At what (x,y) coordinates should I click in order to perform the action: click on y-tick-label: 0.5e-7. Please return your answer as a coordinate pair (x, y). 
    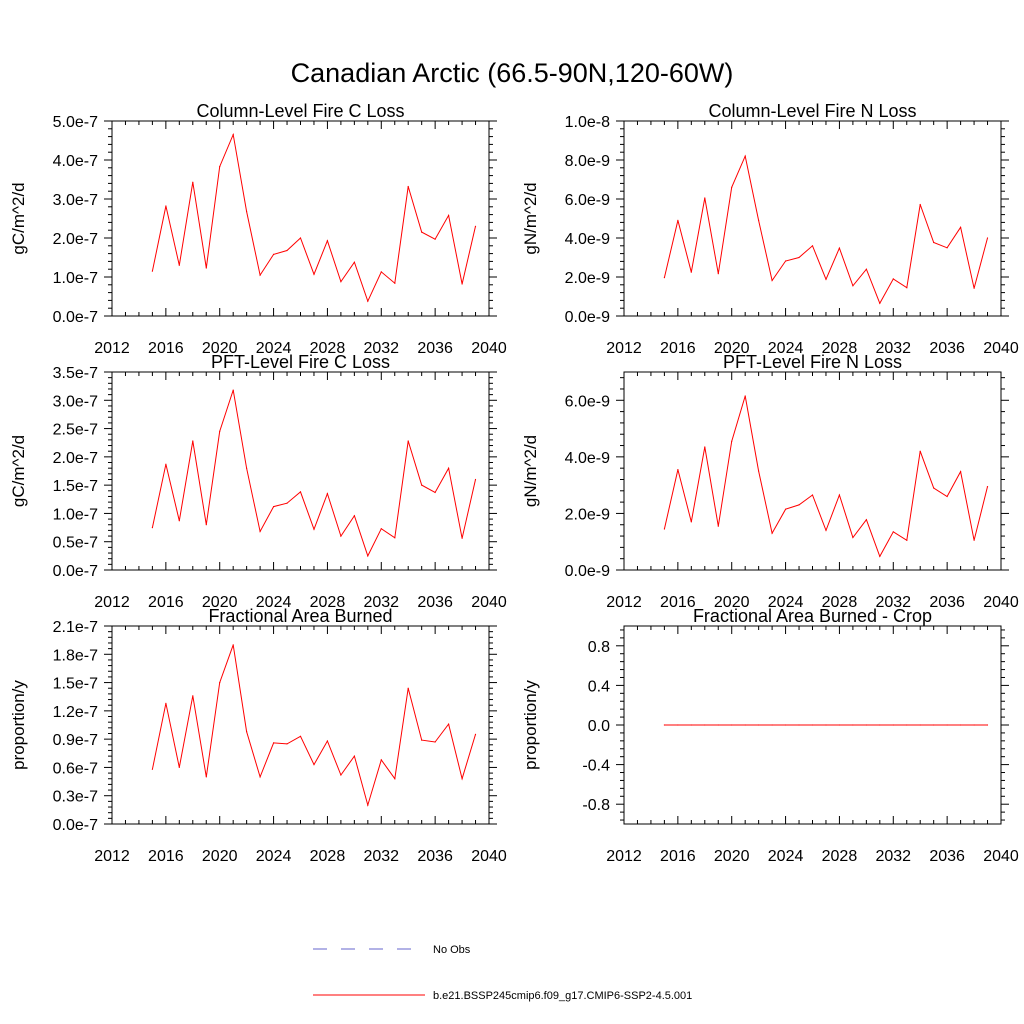
    Looking at the image, I should click on (75, 543).